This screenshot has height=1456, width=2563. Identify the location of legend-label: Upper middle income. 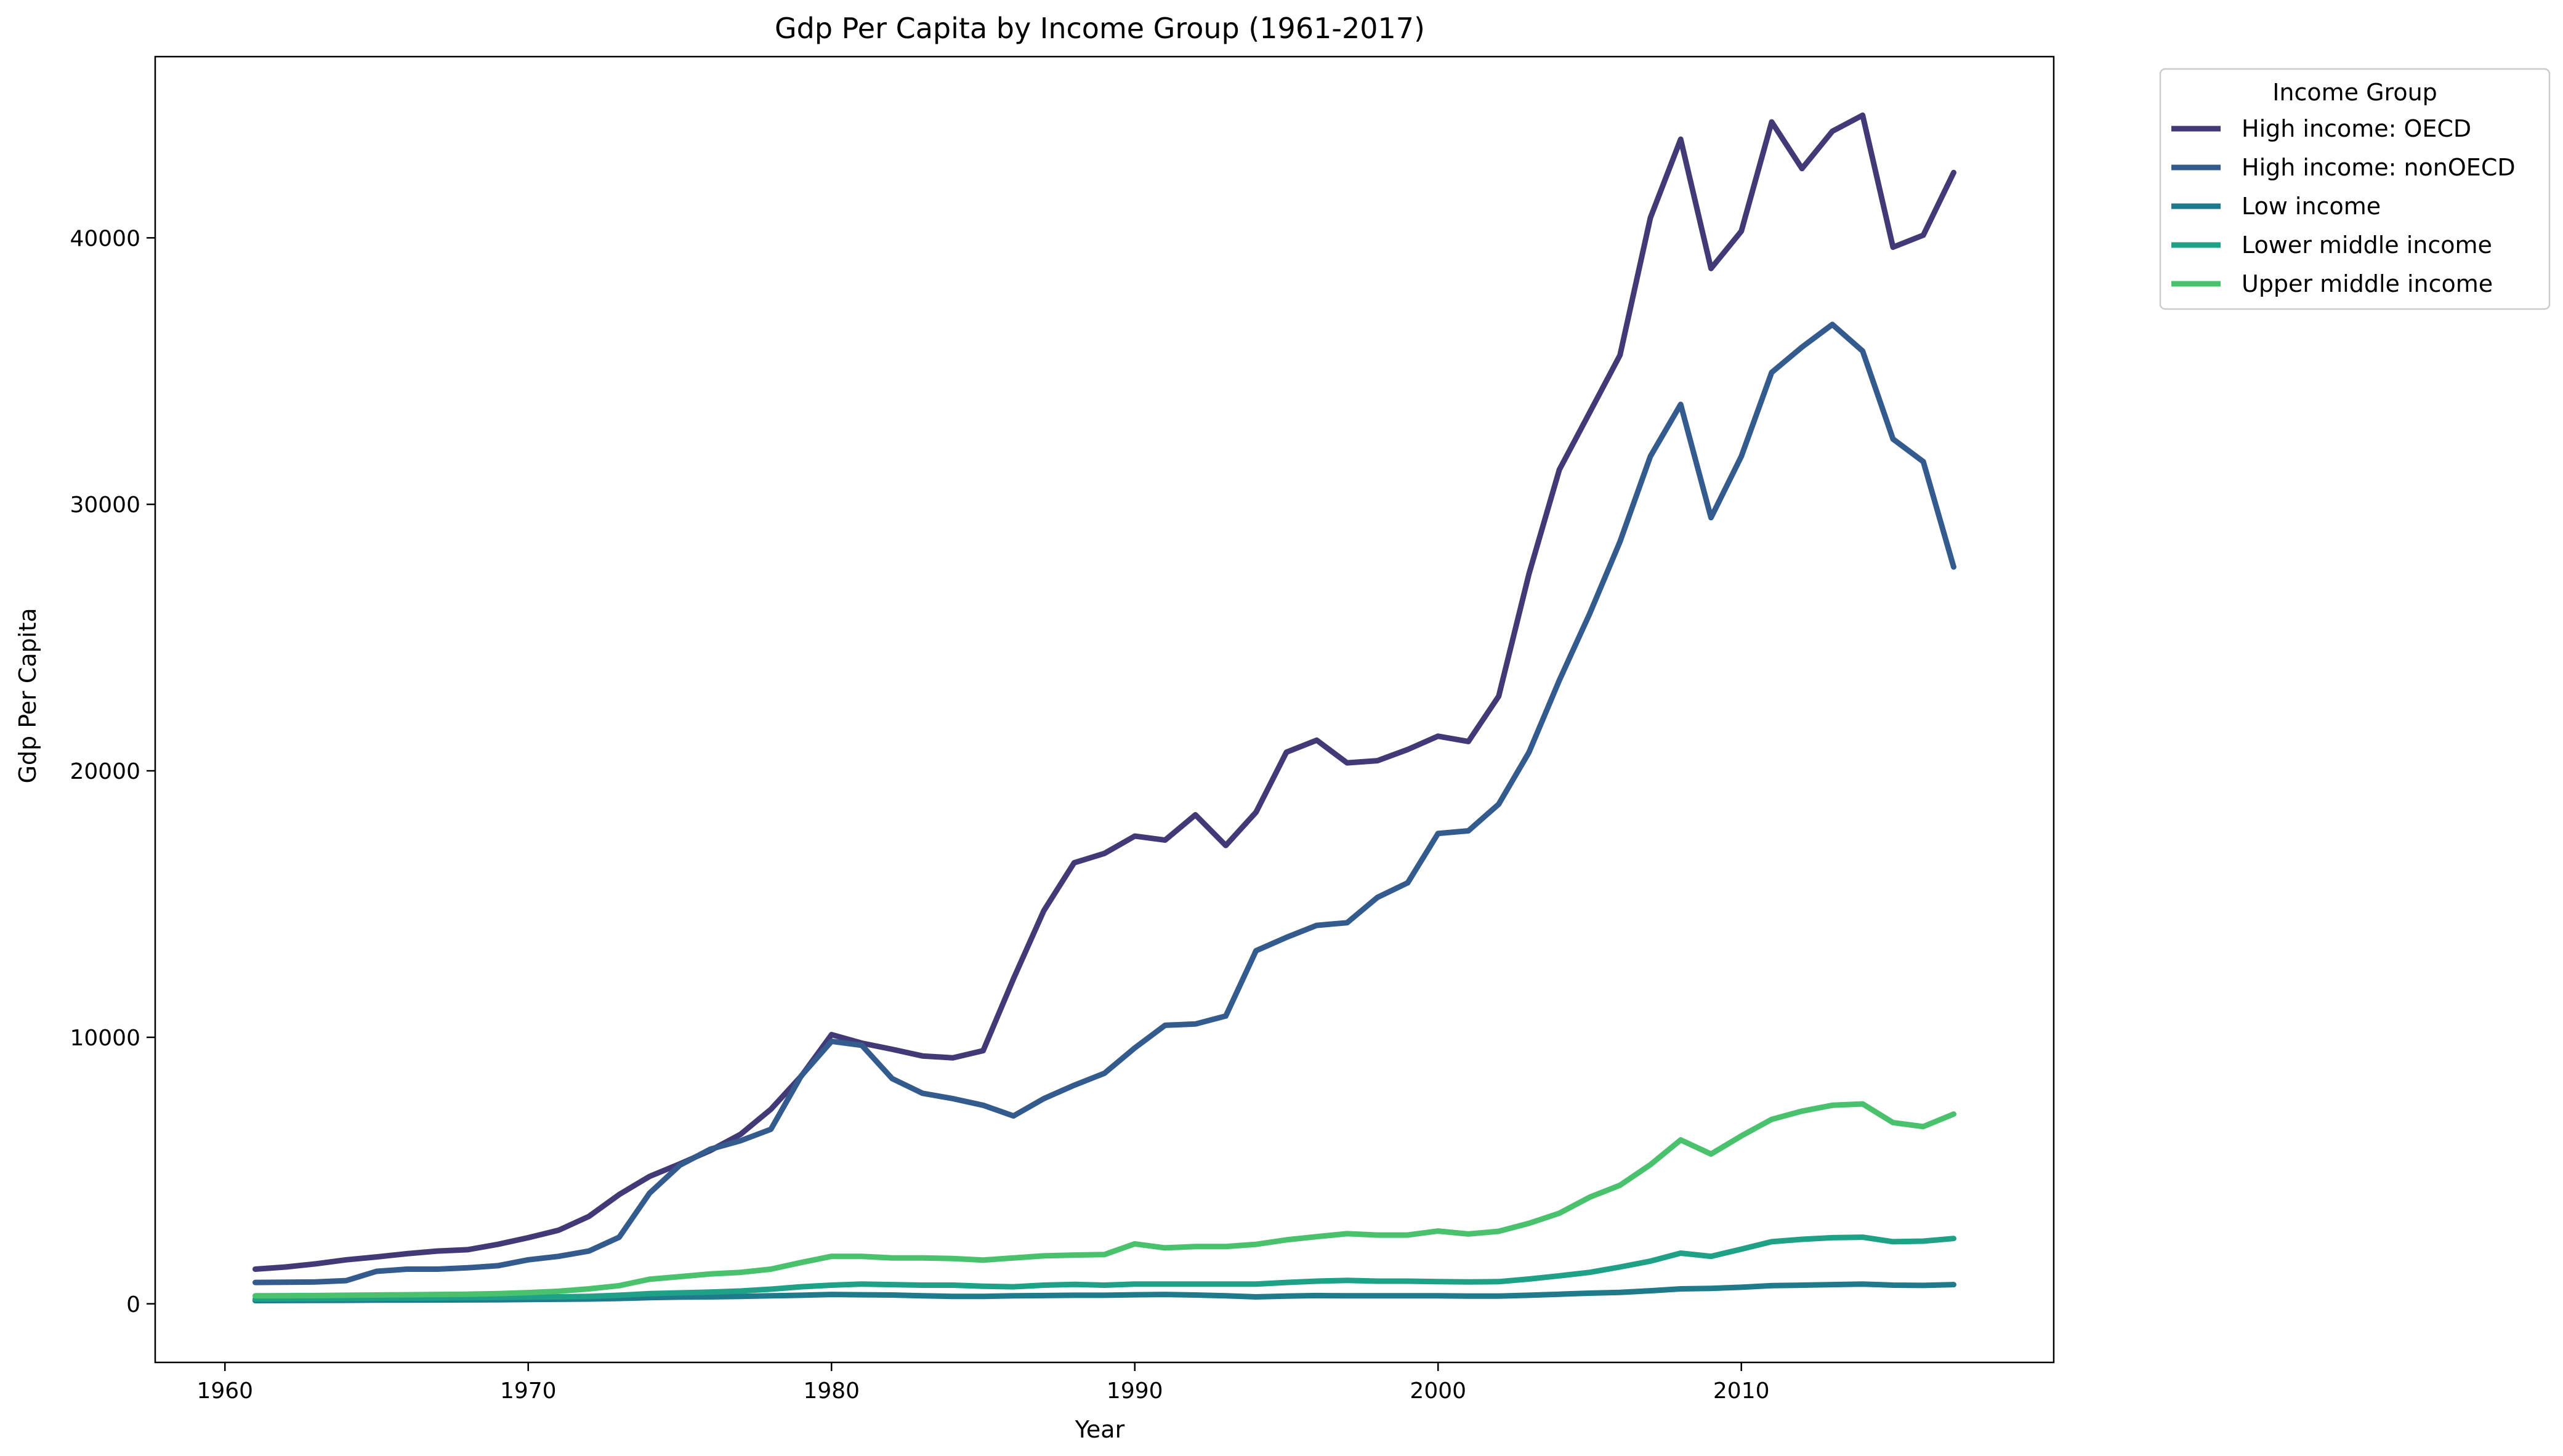
(2367, 283).